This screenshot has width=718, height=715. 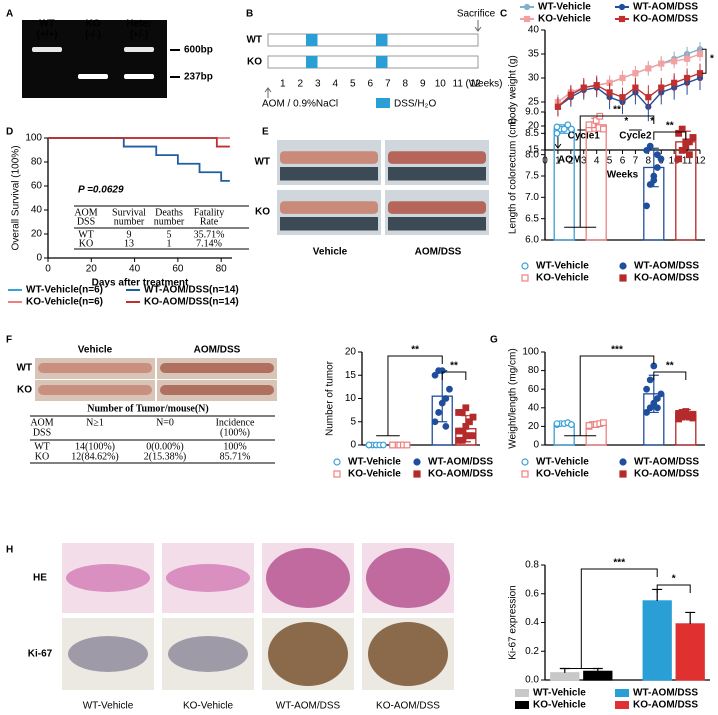 What do you see at coordinates (353, 421) in the screenshot?
I see `y-tick-label: 5` at bounding box center [353, 421].